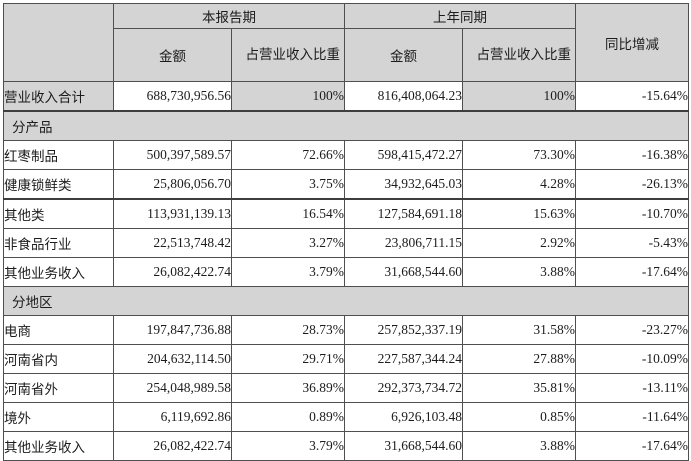 Image resolution: width=691 pixels, height=461 pixels. Describe the element at coordinates (288, 184) in the screenshot. I see `current-ratio-cell: 3.75%` at that location.